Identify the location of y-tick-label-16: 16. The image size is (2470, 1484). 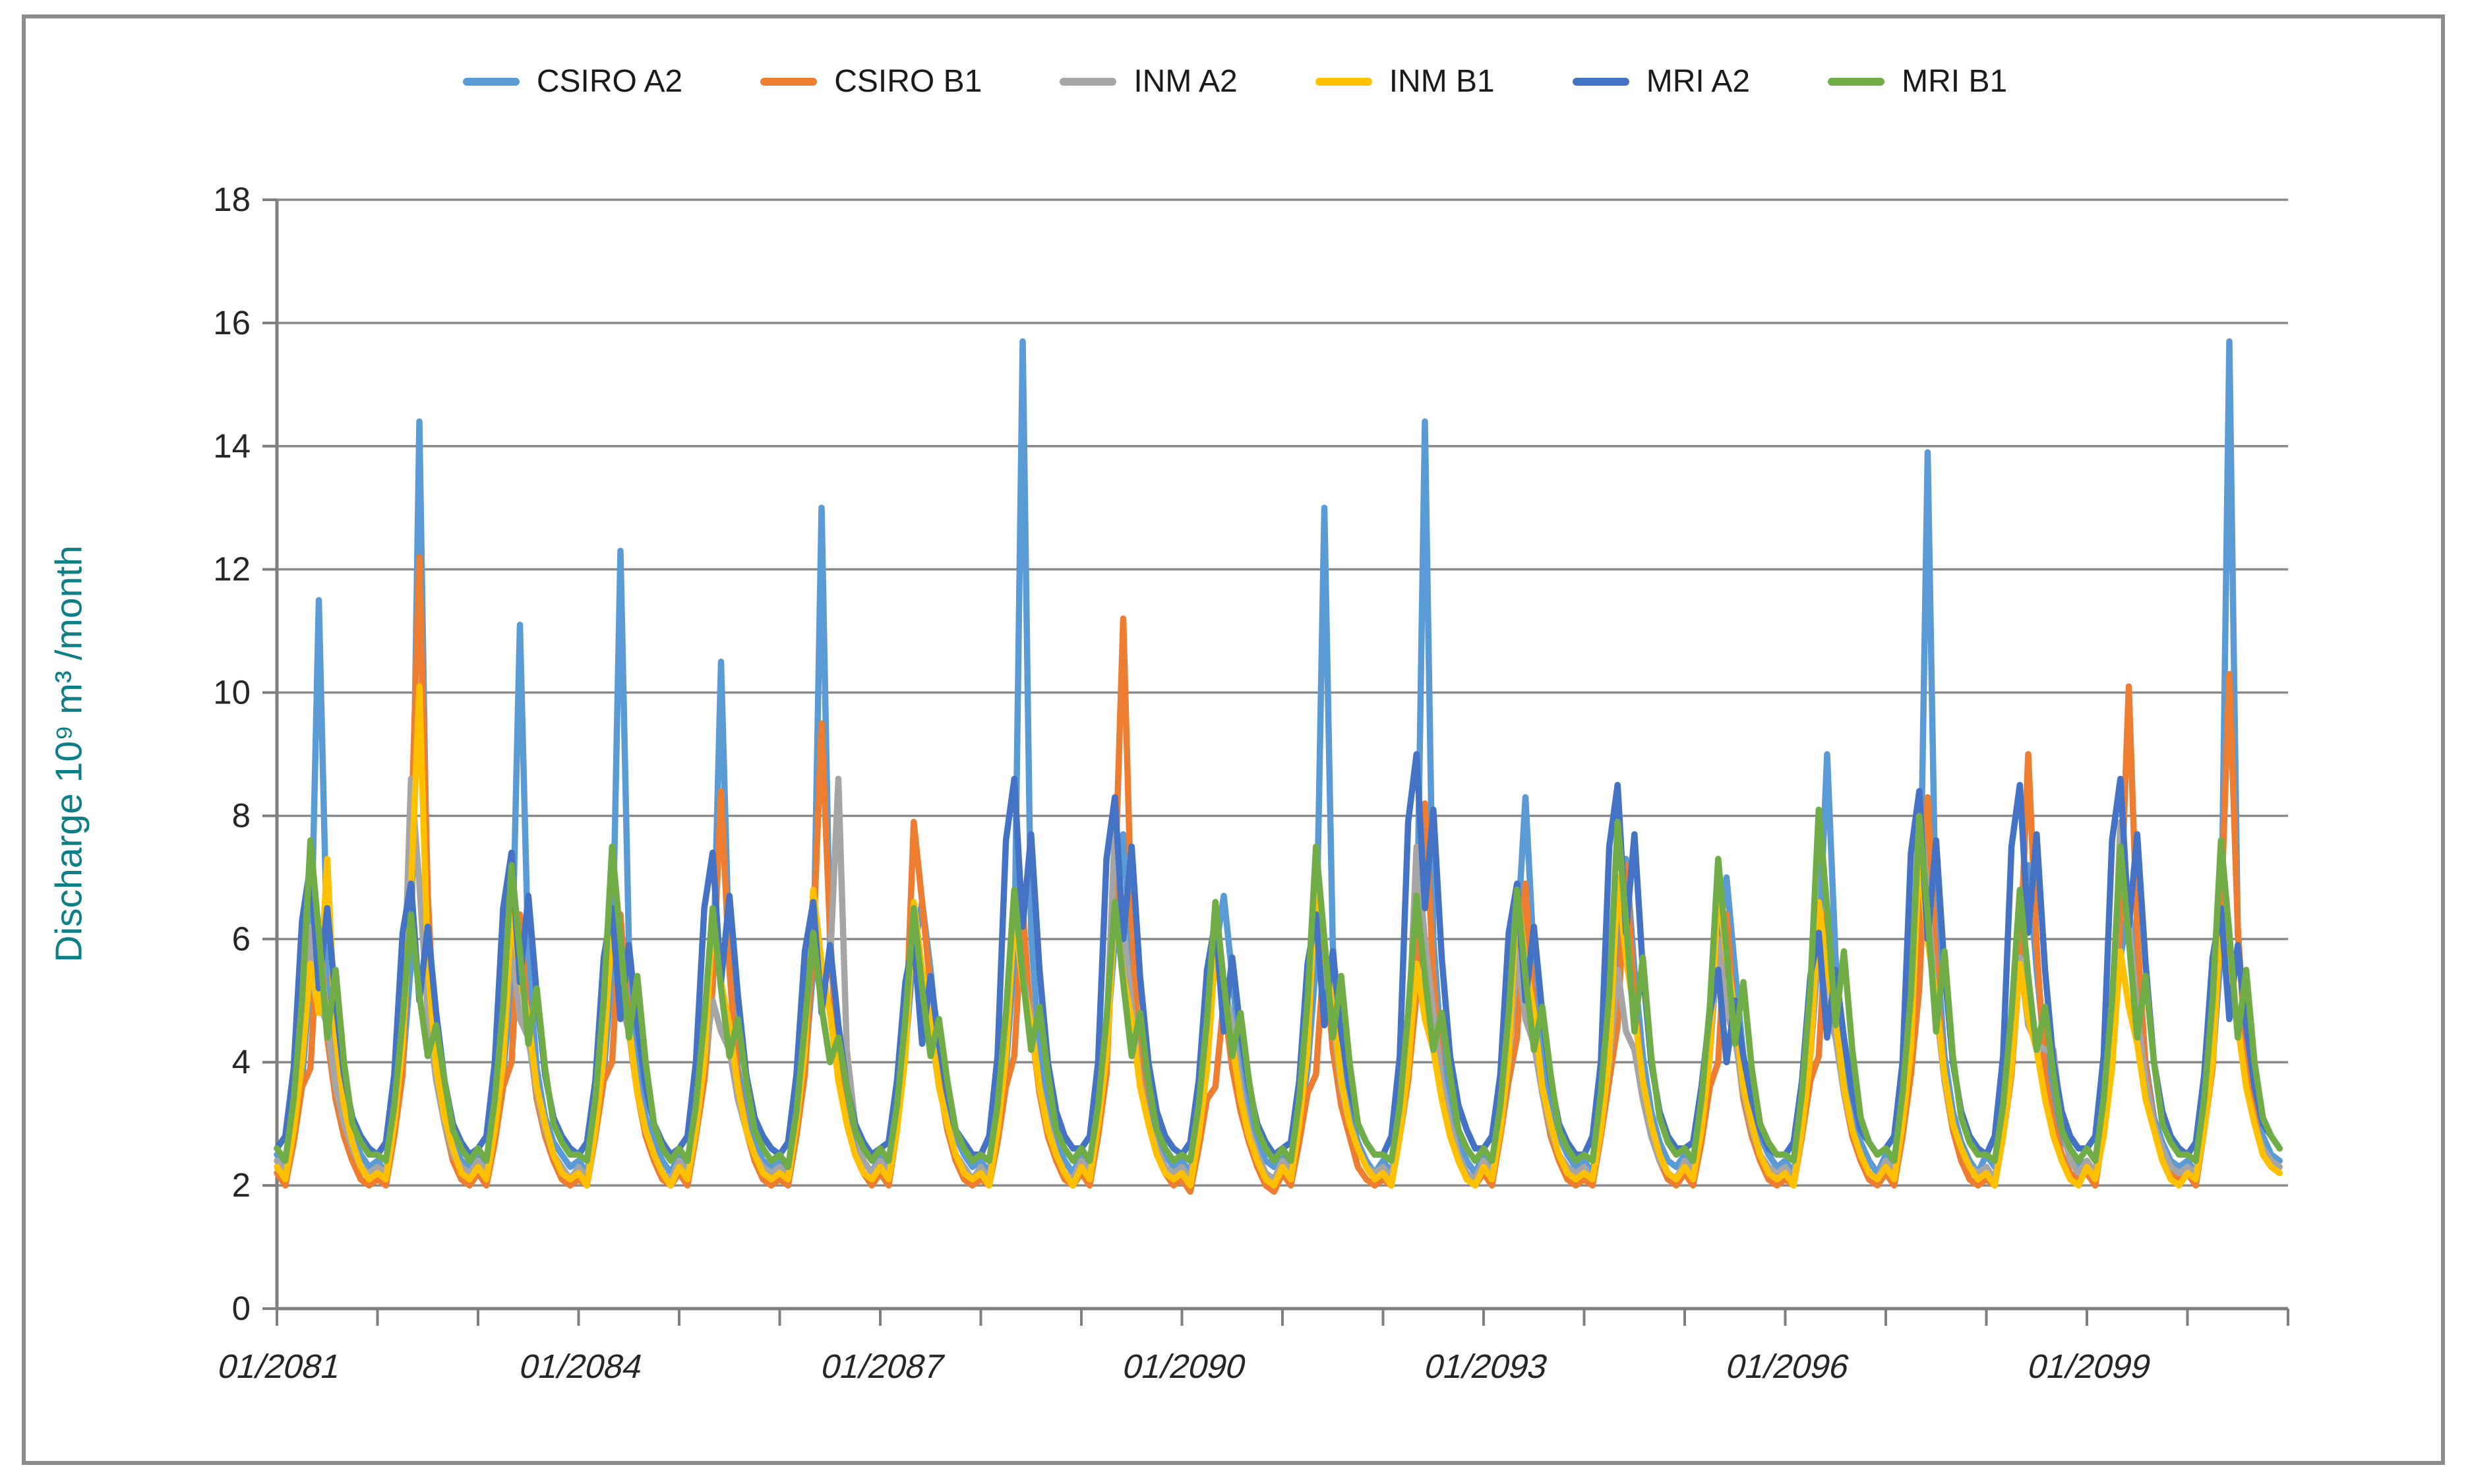
(232, 323).